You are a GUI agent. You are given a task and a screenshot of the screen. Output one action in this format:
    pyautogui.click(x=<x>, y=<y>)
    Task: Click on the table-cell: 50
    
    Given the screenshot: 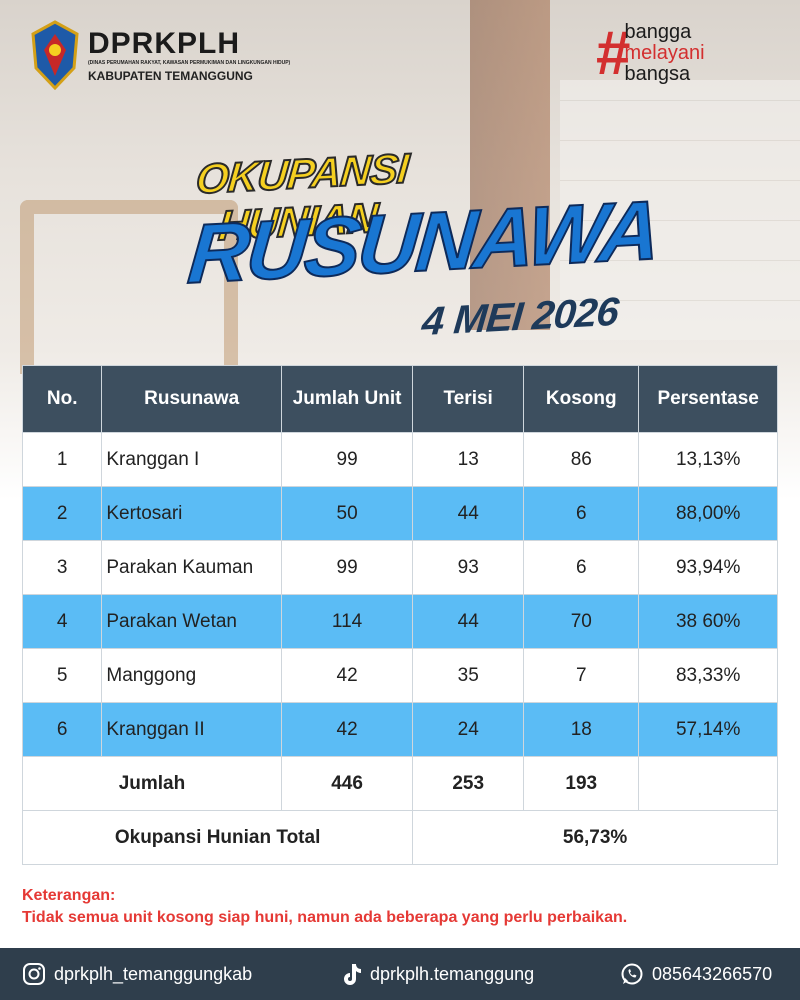 What is the action you would take?
    pyautogui.click(x=347, y=513)
    